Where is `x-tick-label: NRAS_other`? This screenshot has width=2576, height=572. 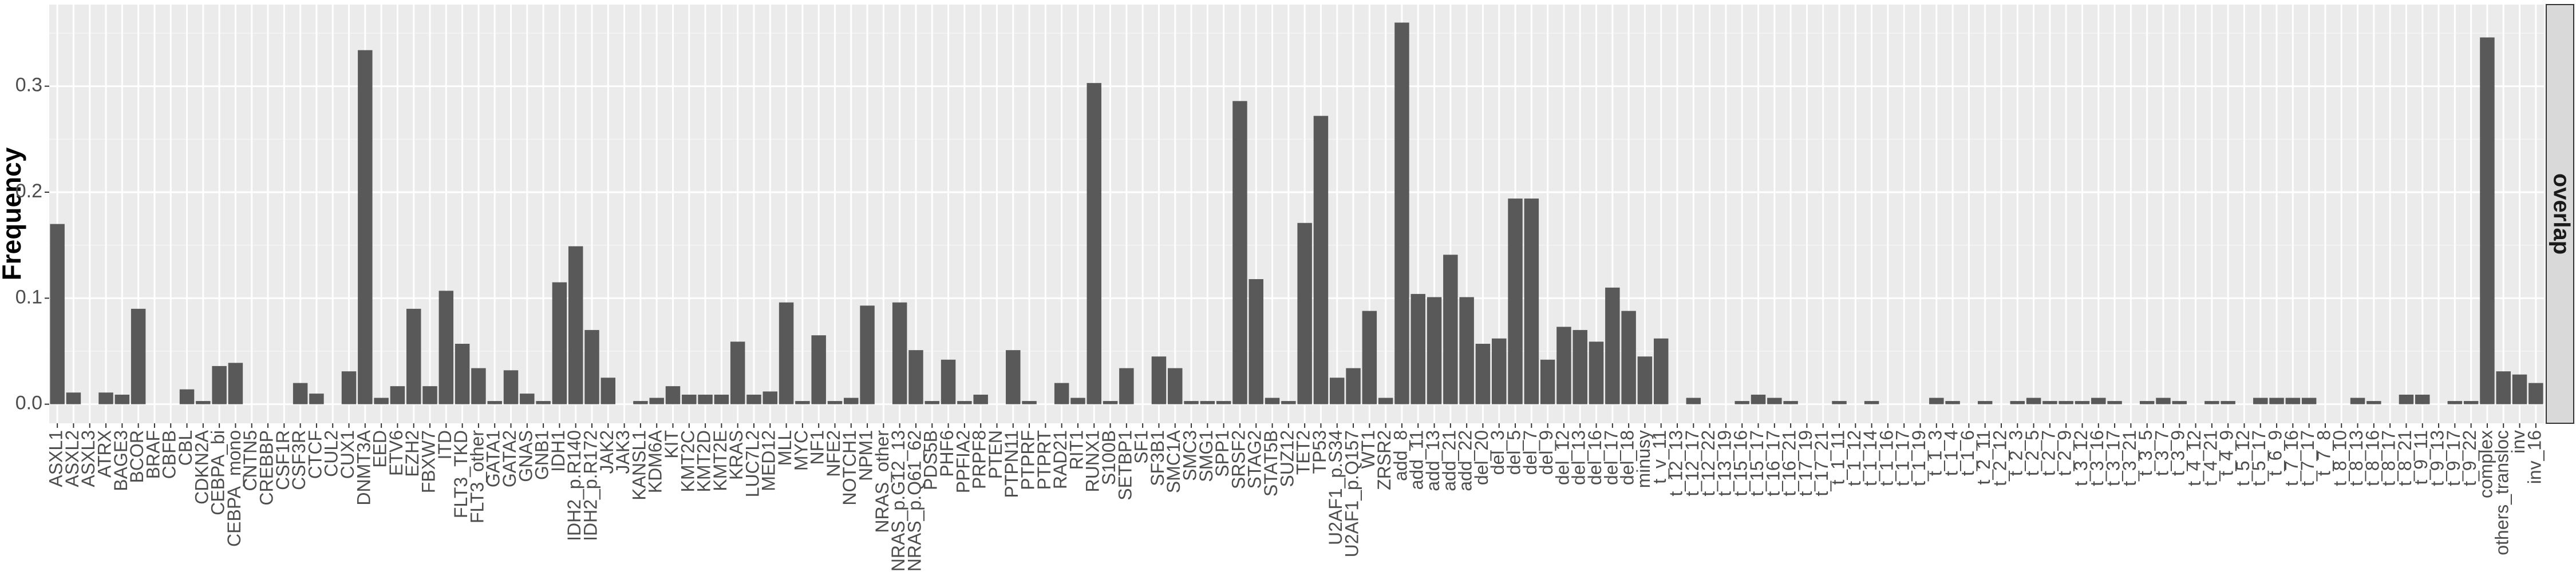 x-tick-label: NRAS_other is located at coordinates (882, 481).